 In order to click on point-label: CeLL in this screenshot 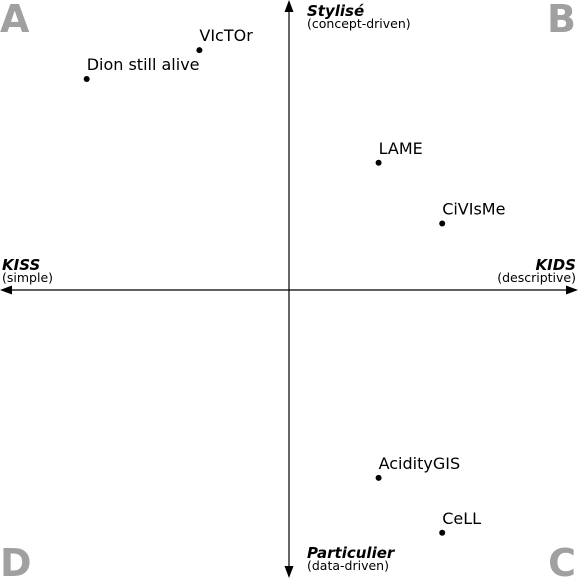, I will do `click(461, 518)`.